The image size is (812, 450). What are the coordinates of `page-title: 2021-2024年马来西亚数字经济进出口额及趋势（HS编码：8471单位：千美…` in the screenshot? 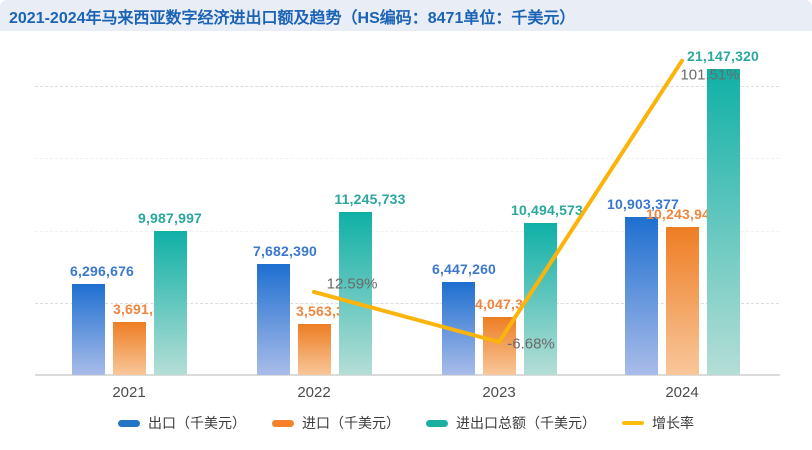 It's located at (292, 18).